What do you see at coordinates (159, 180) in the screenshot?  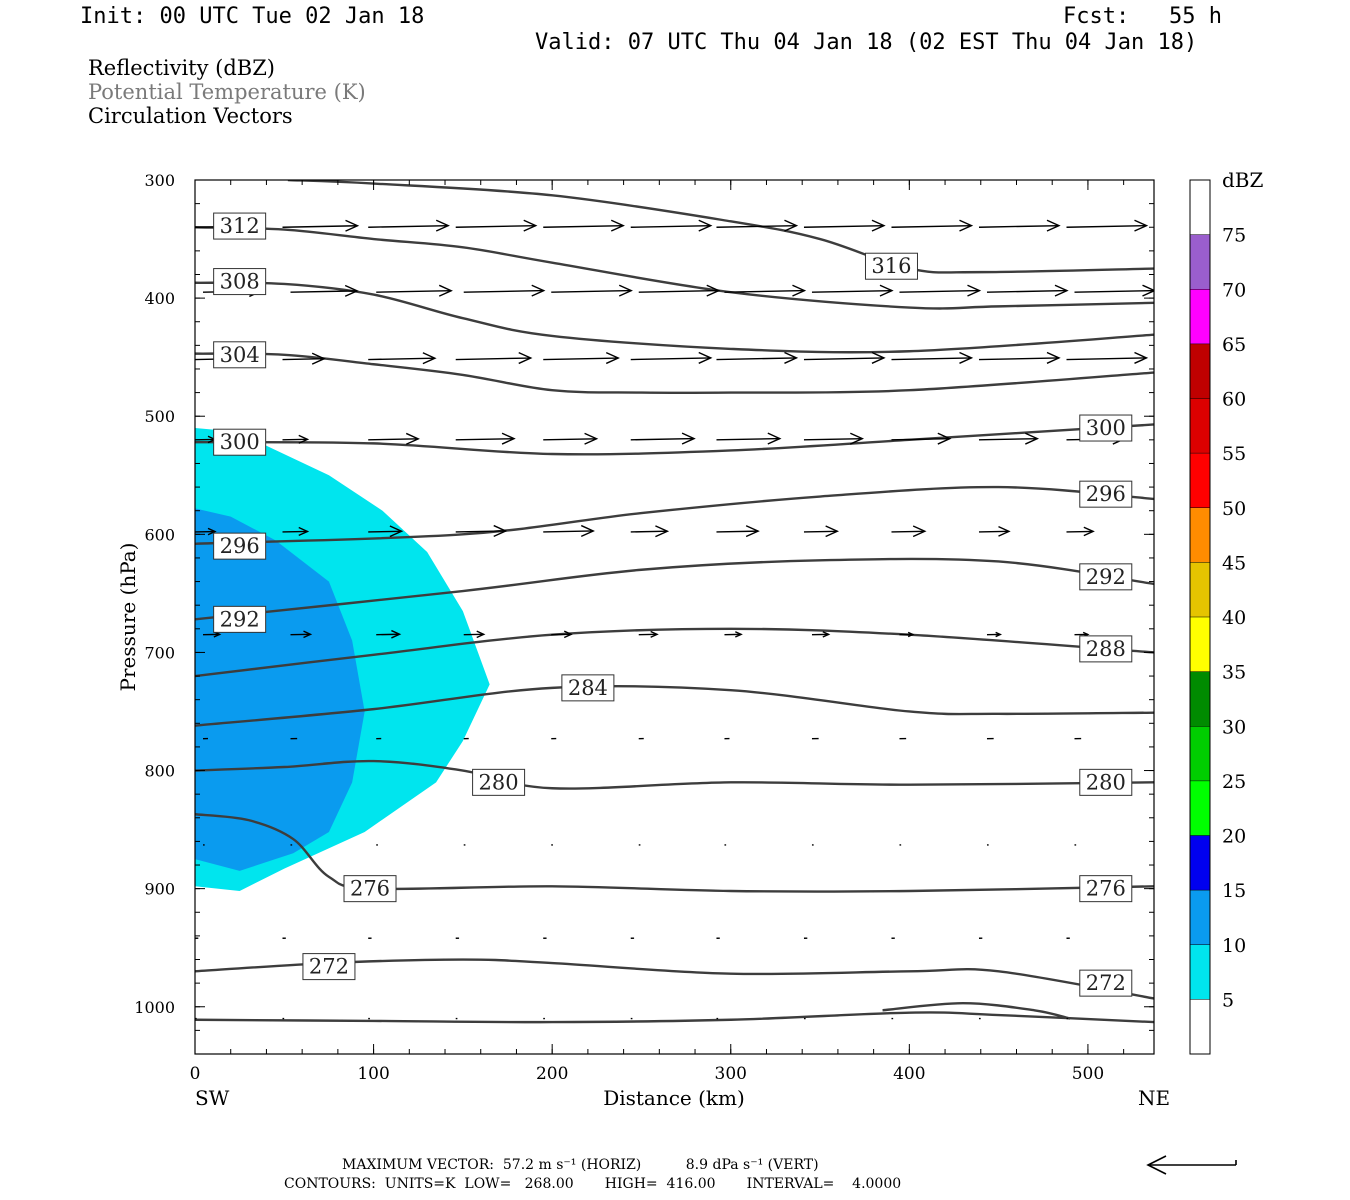 I see `y-tick-label: 300` at bounding box center [159, 180].